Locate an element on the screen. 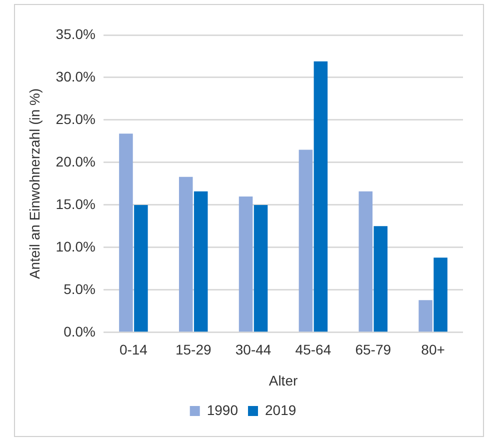 Image resolution: width=486 pixels, height=441 pixels. y-tick-label: 10.0% is located at coordinates (76, 246).